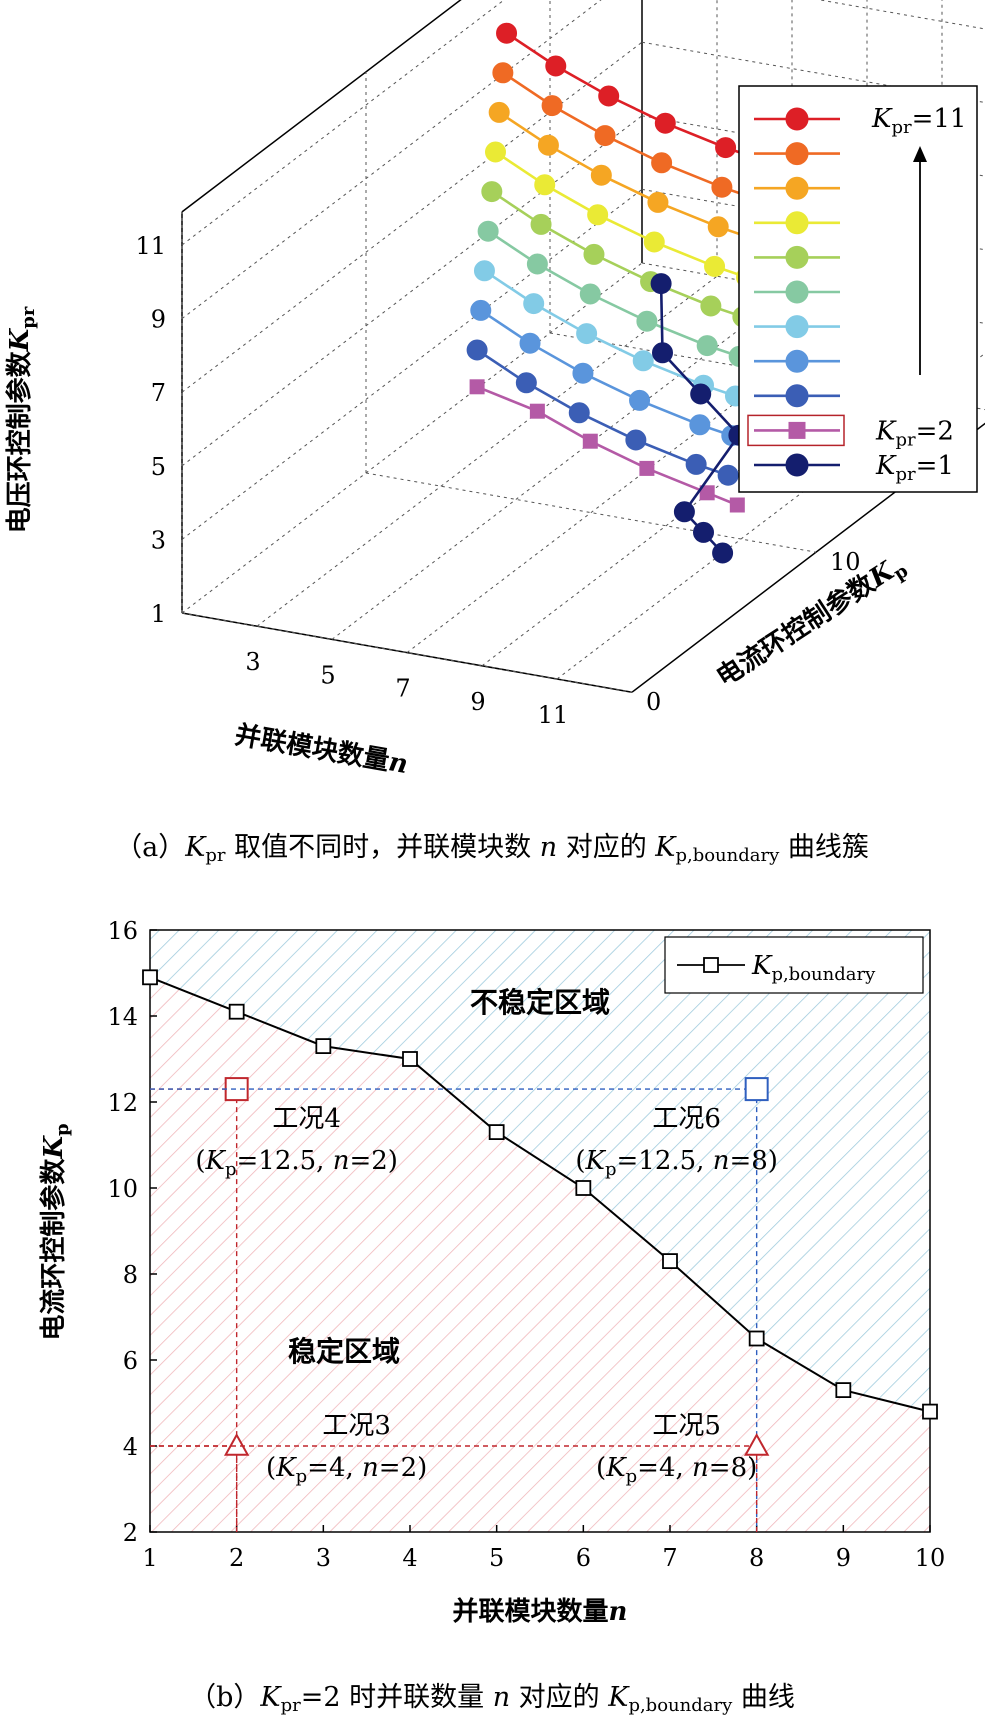 This screenshot has height=1724, width=985. Describe the element at coordinates (669, 1558) in the screenshot. I see `b-x-tick-label: 7` at that location.